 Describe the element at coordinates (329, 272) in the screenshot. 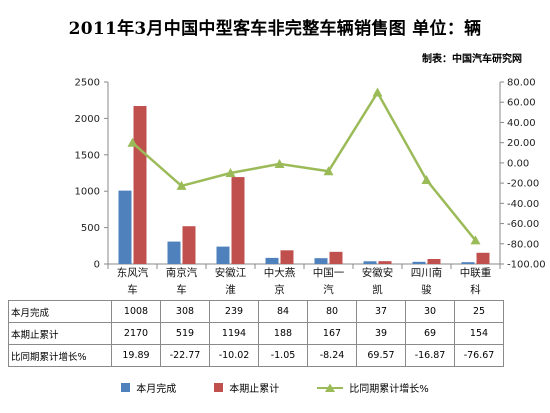

I see `category-label: 中国一` at that location.